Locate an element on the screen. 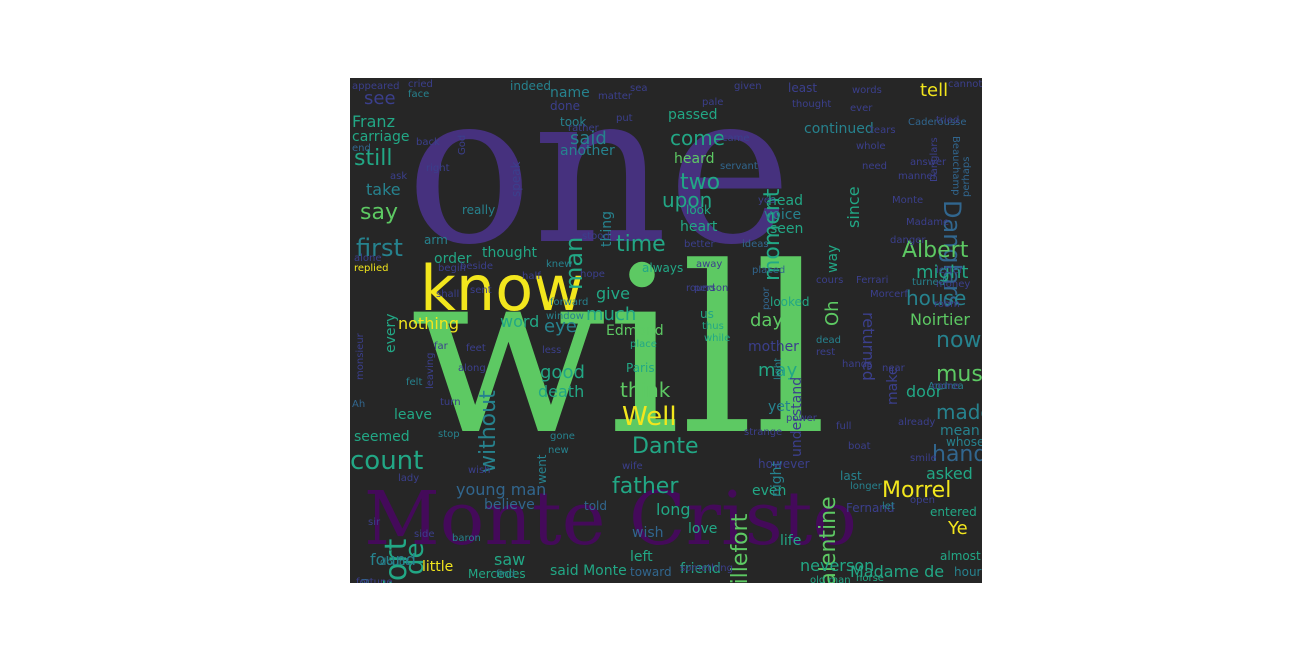  word-side: side is located at coordinates (424, 534).